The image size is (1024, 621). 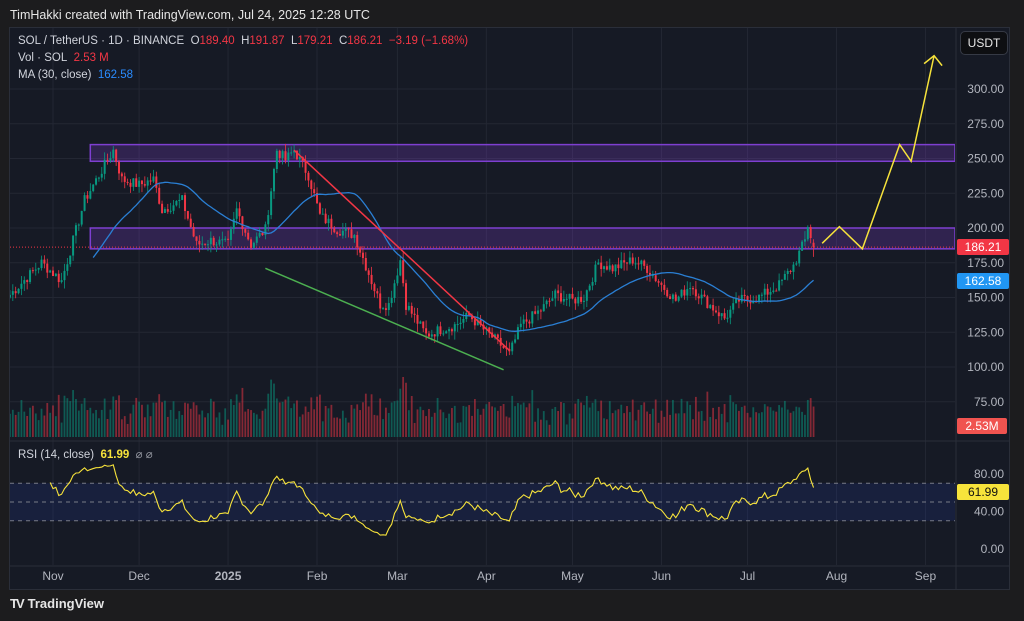 What do you see at coordinates (985, 263) in the screenshot?
I see `price-tick-label: 175.00` at bounding box center [985, 263].